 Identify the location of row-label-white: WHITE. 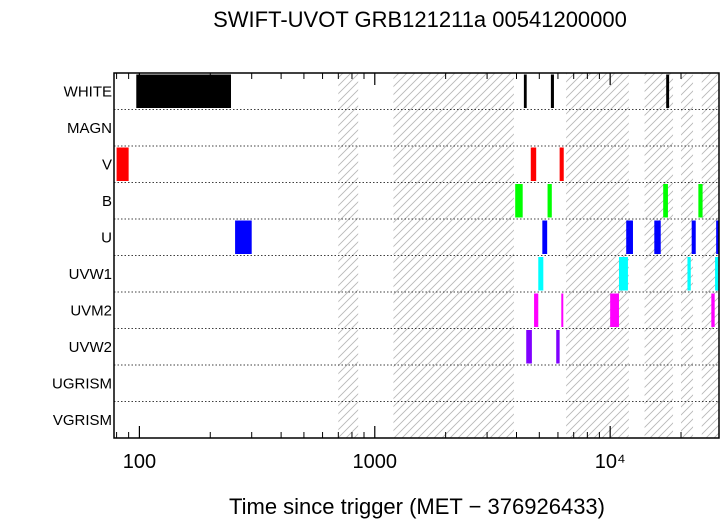
(88, 91).